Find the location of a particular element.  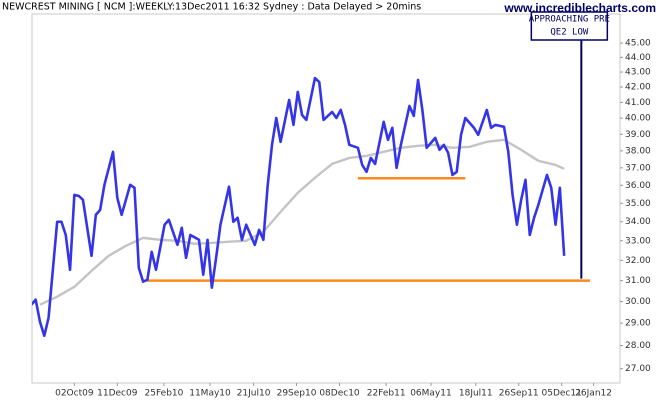

y-tick-label: 36.00 is located at coordinates (638, 186).